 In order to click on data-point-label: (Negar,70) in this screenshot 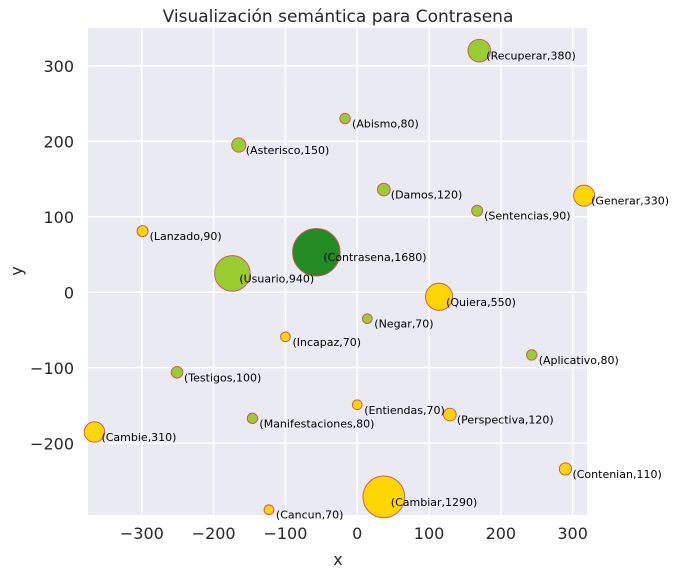, I will do `click(403, 324)`.